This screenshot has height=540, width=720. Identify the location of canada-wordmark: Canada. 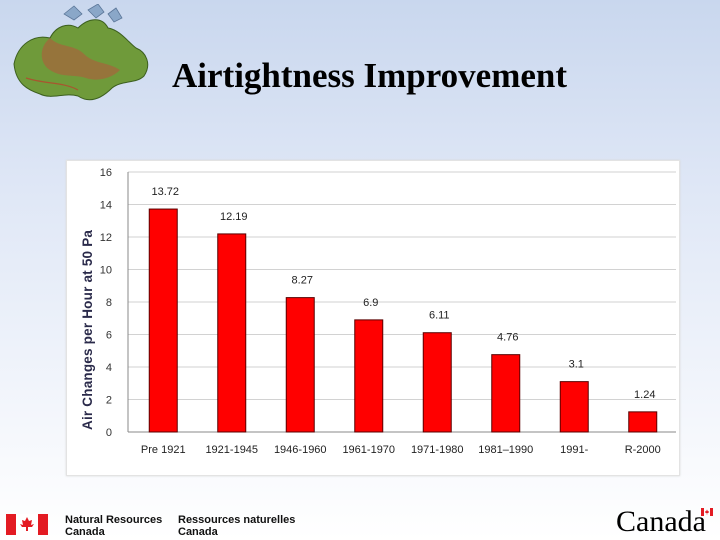
(661, 521).